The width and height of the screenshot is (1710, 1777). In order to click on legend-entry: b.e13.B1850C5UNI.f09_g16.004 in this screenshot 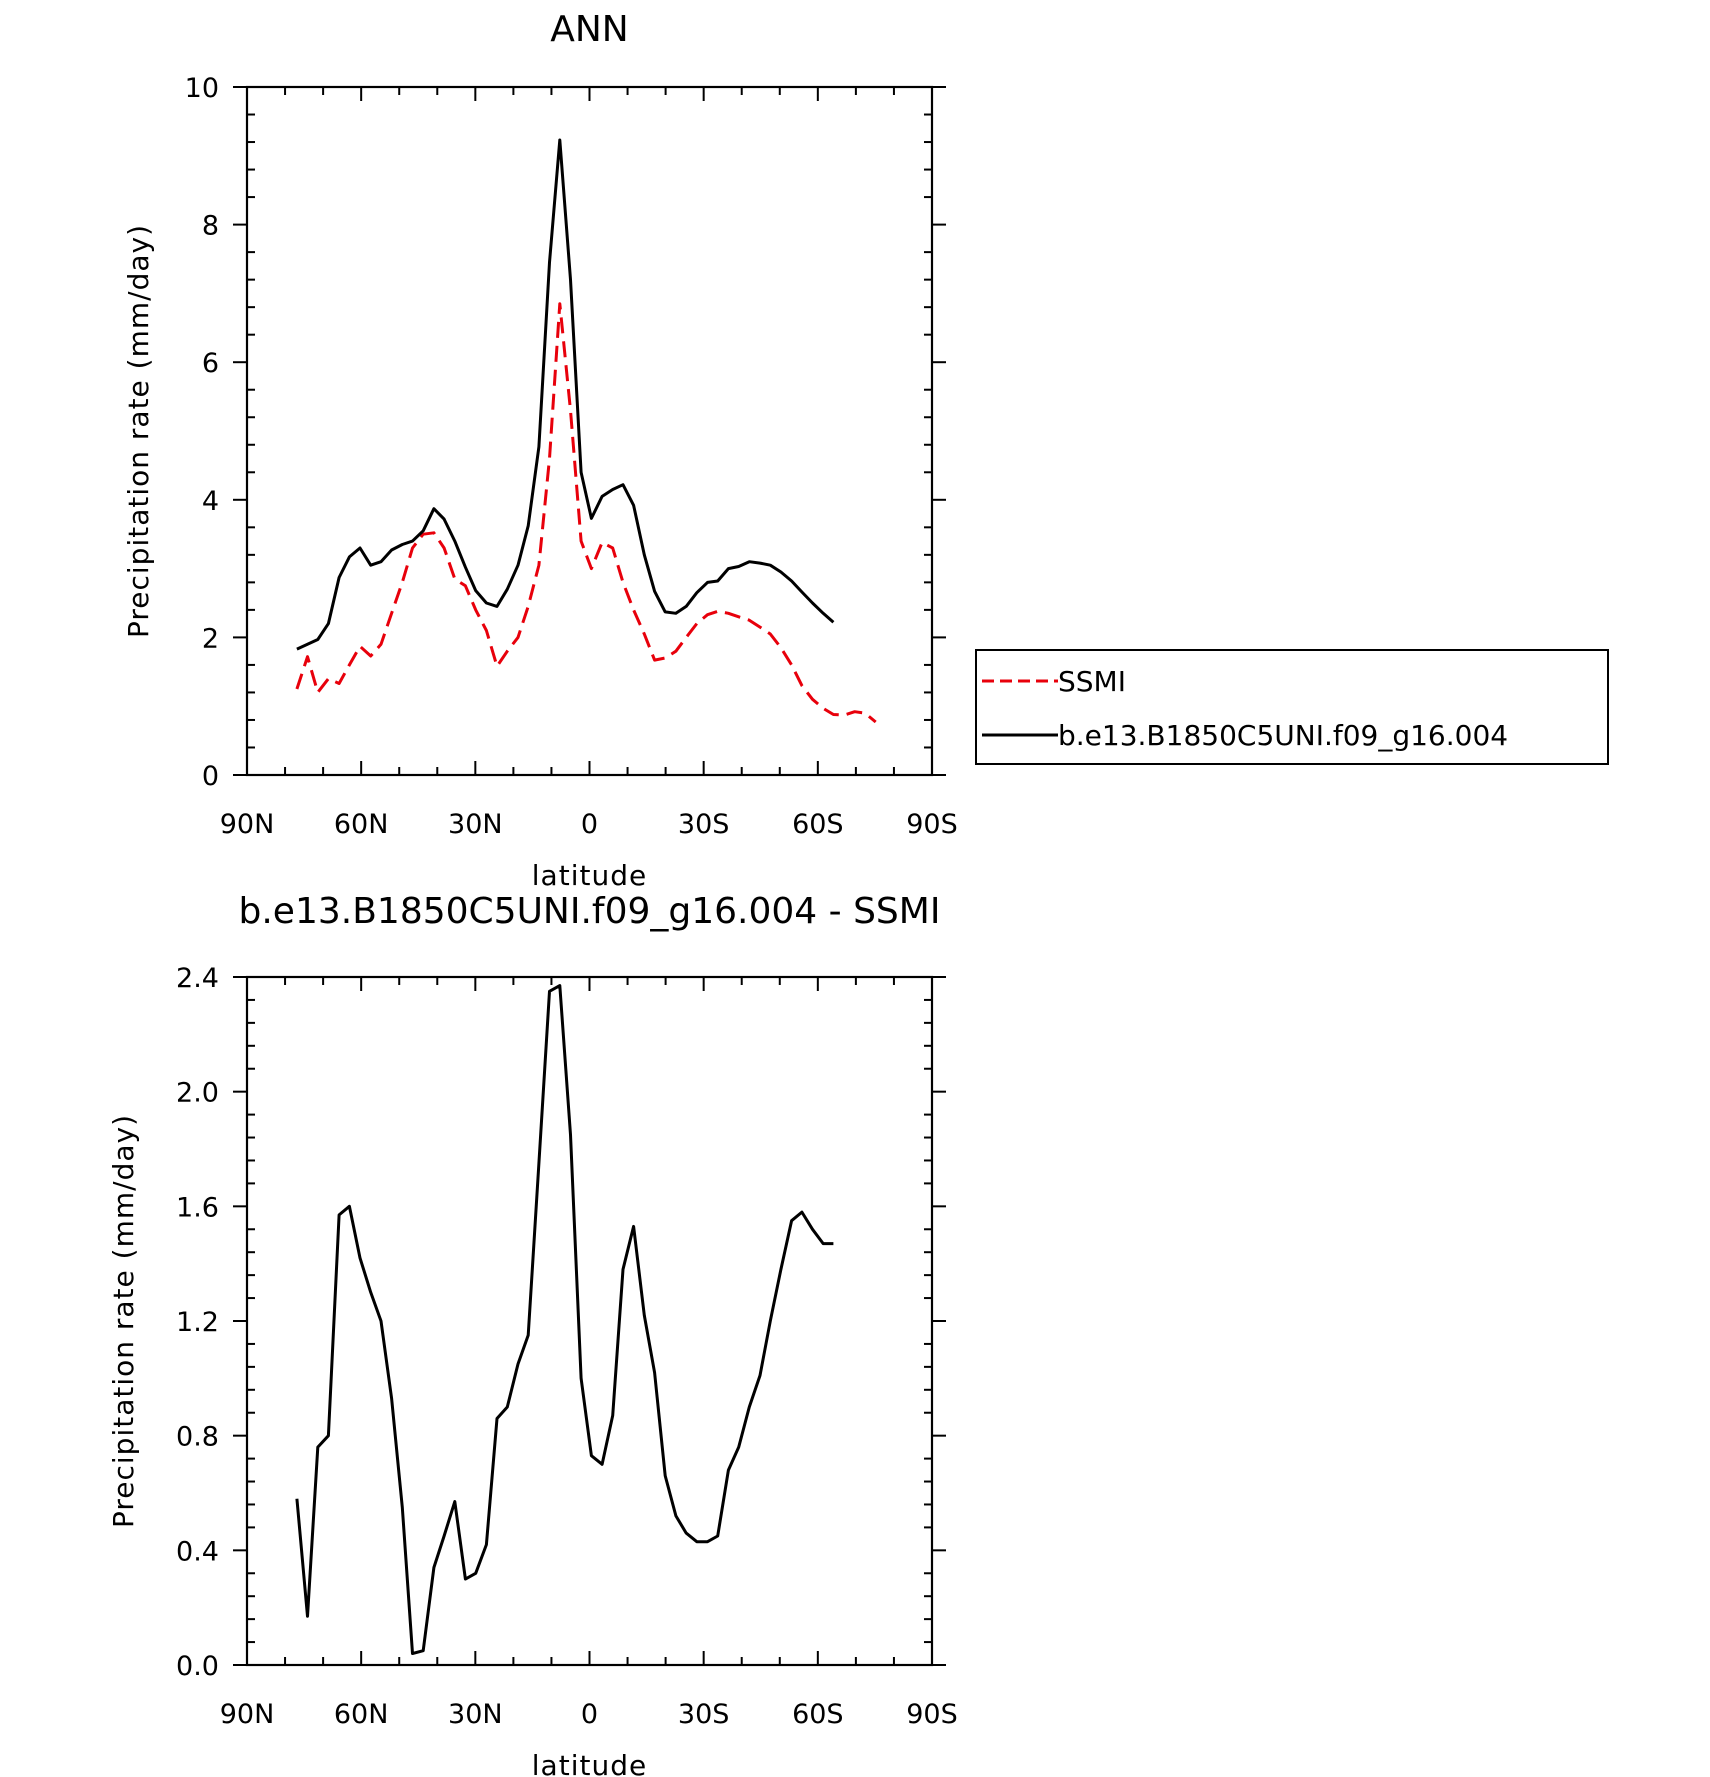, I will do `click(1283, 735)`.